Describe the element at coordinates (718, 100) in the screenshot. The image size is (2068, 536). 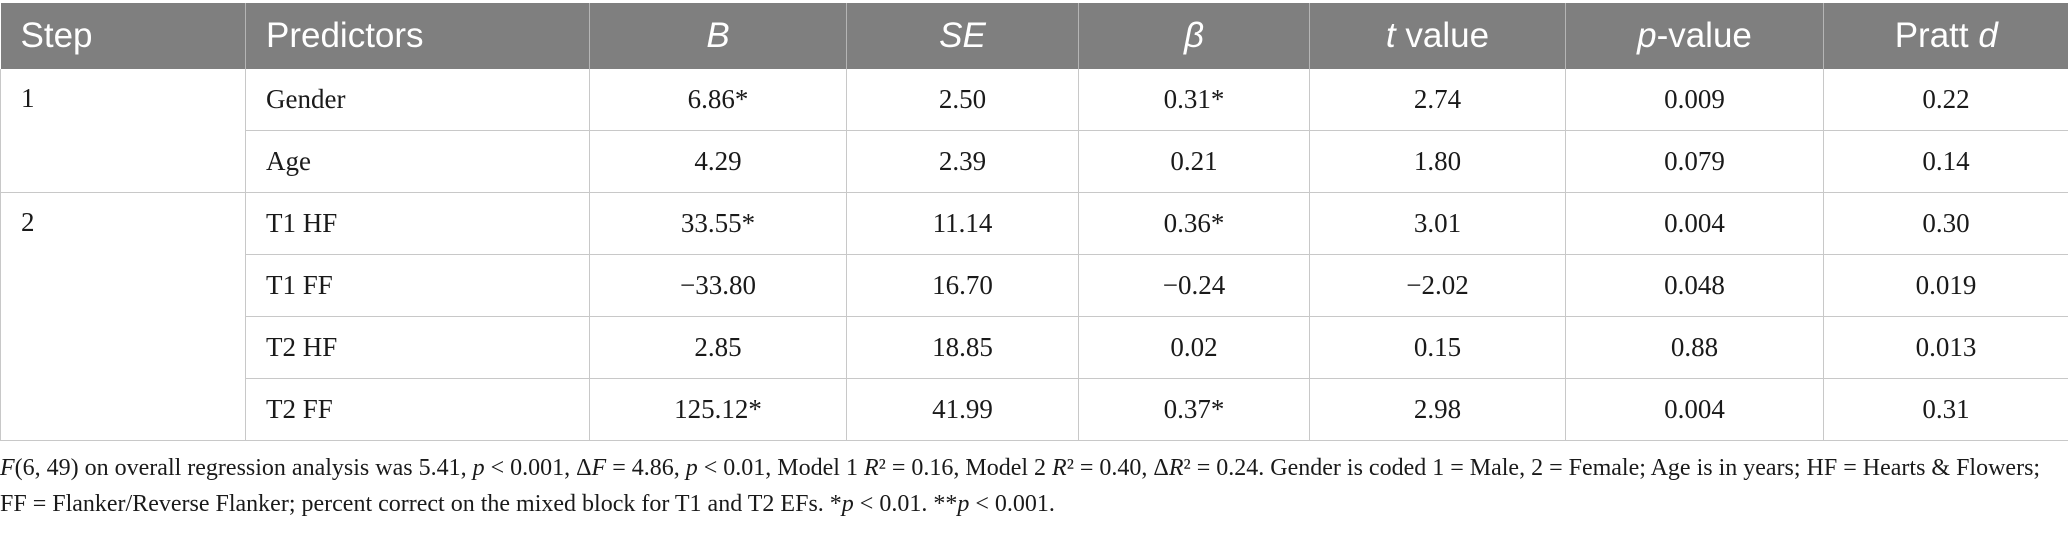
I see `b-cell: 6.86*` at that location.